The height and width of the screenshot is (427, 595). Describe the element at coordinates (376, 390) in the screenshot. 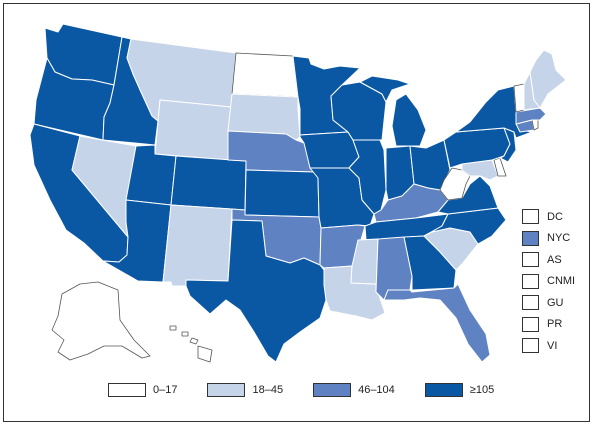

I see `legend-label: 46–104` at that location.